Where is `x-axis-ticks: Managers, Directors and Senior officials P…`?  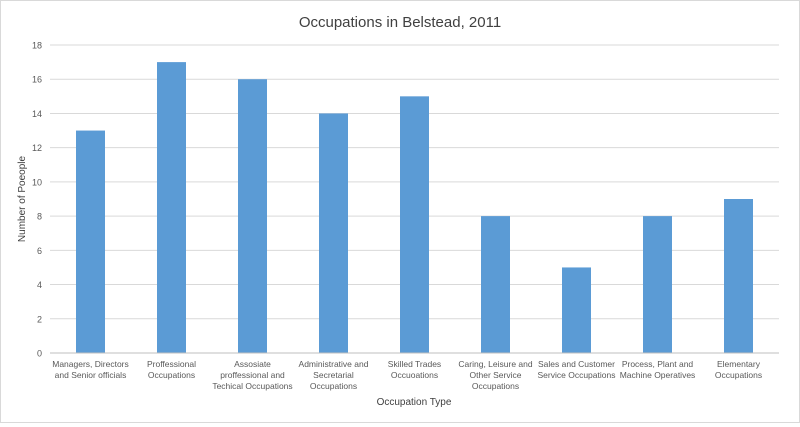
x-axis-ticks: Managers, Directors and Senior officials P… is located at coordinates (407, 375).